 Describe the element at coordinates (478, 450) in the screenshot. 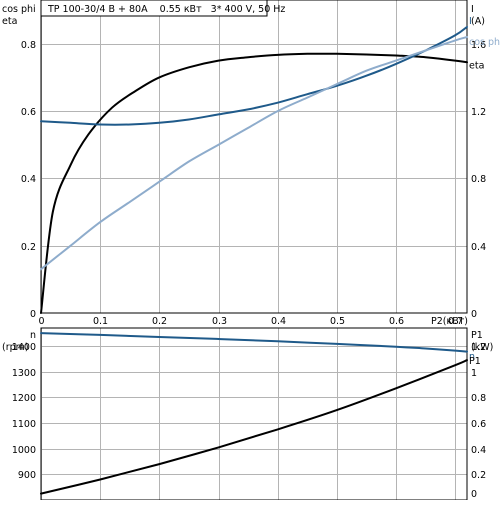

I see `bottom-right-tick-label: 0.4` at that location.